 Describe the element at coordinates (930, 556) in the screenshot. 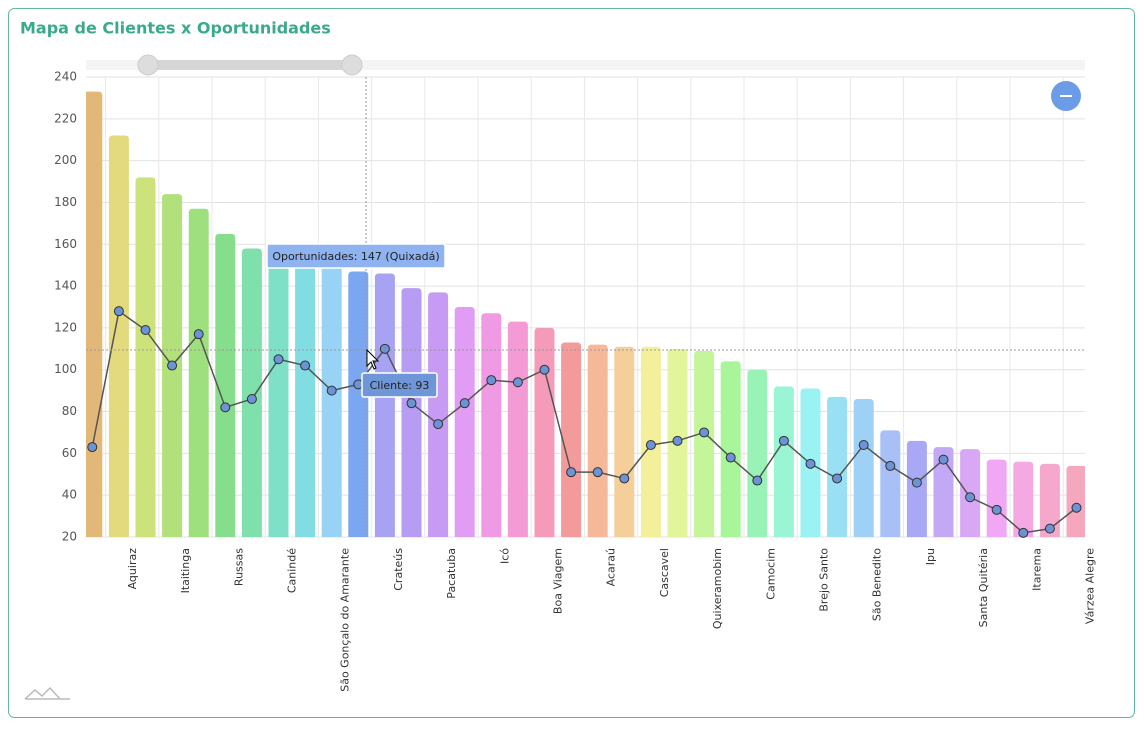

I see `x-tick-label: Ipu` at that location.